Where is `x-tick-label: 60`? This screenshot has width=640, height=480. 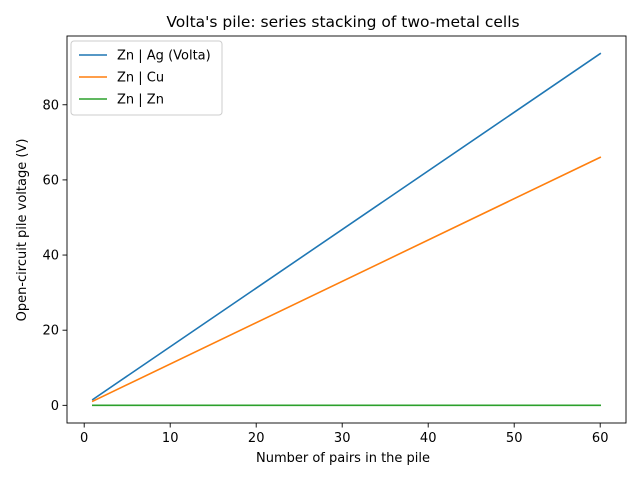 x-tick-label: 60 is located at coordinates (600, 438).